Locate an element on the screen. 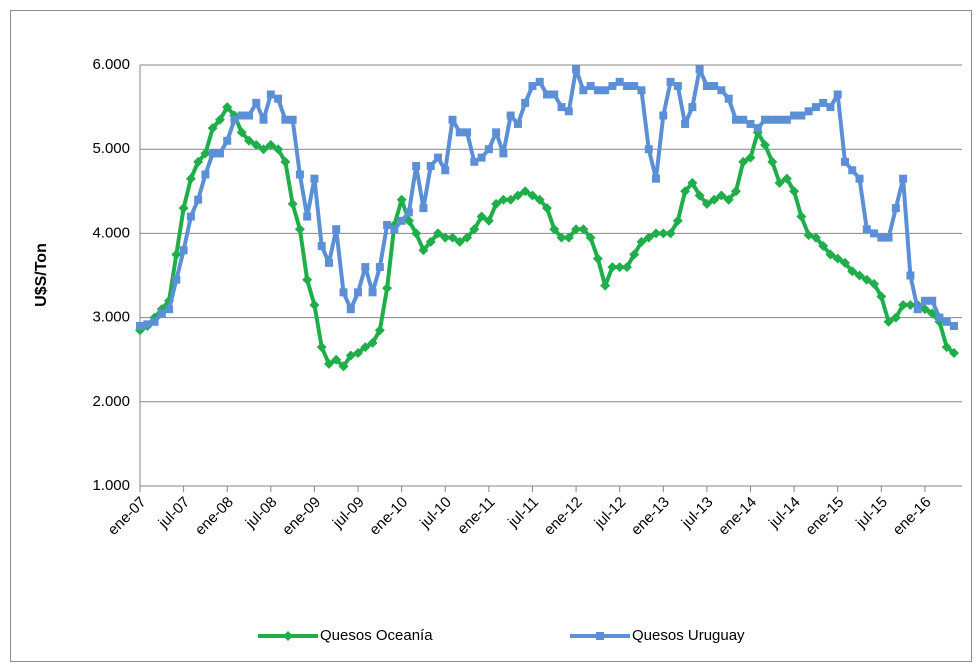  legend-label: Quesos Oceanía is located at coordinates (376, 635).